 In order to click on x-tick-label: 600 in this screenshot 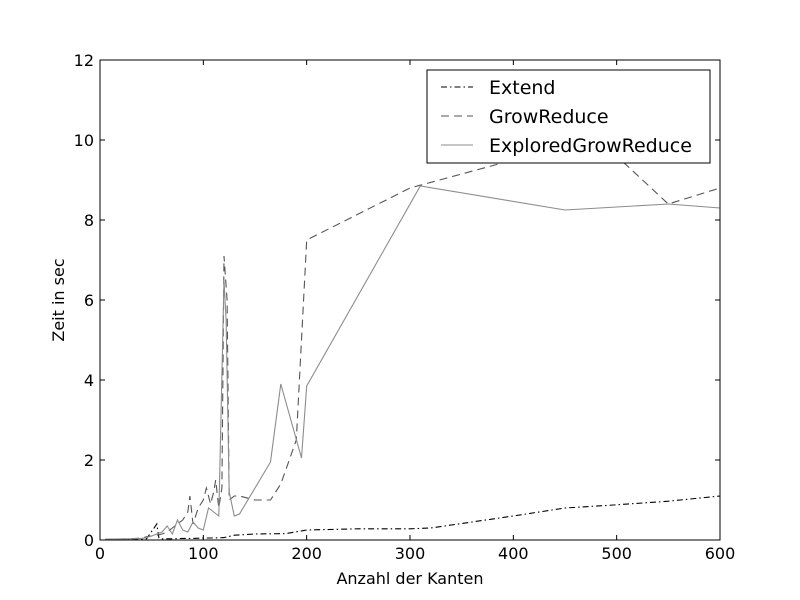, I will do `click(720, 553)`.